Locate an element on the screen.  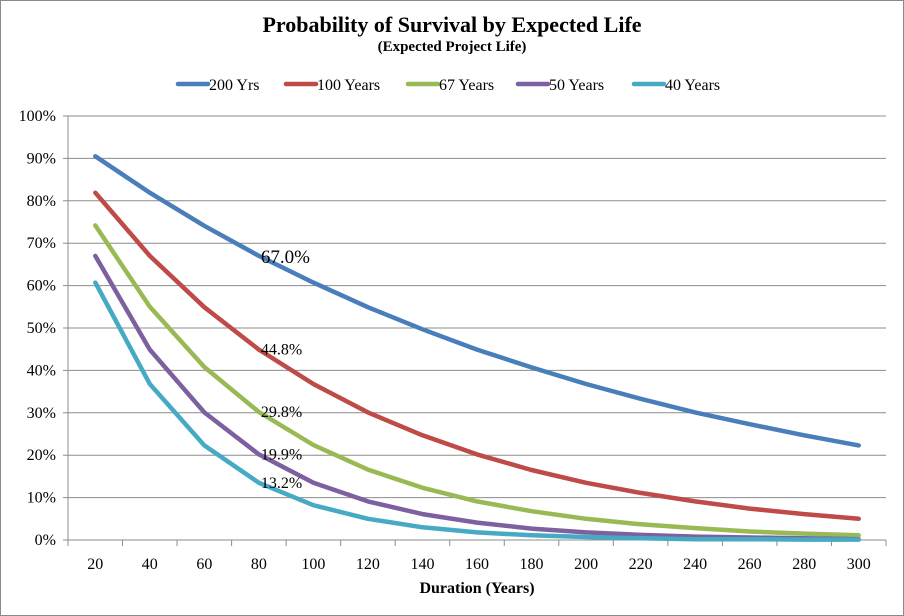
x-tick-label: 160 is located at coordinates (477, 564).